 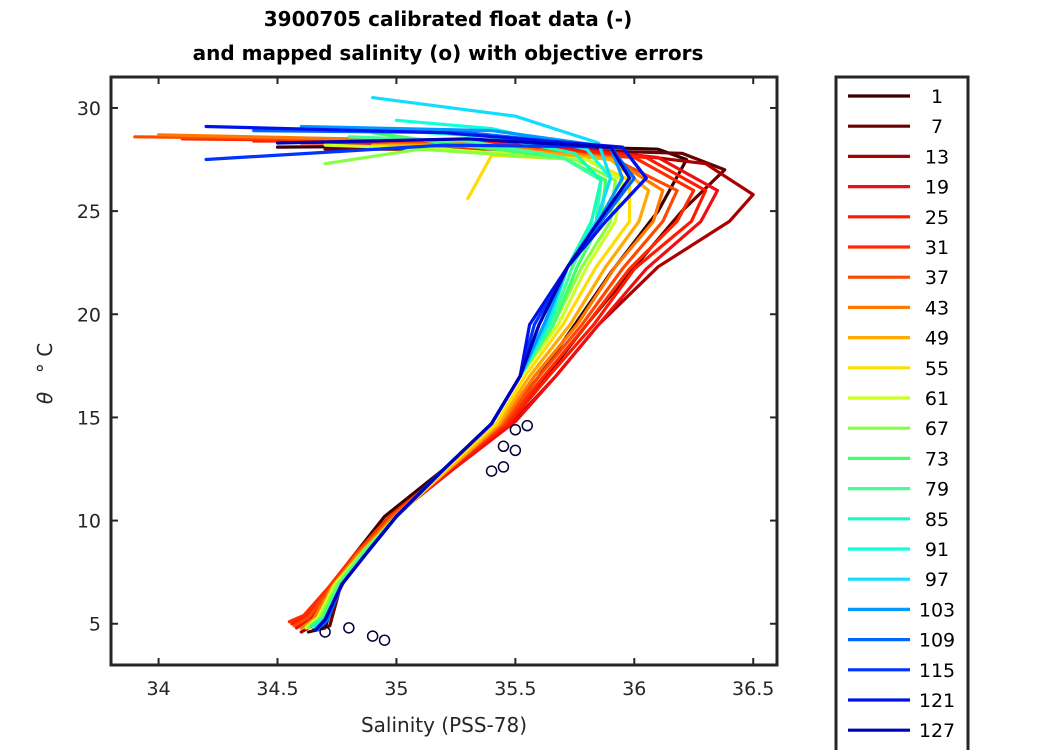 I want to click on legend-entry-61: 61, so click(x=898, y=399).